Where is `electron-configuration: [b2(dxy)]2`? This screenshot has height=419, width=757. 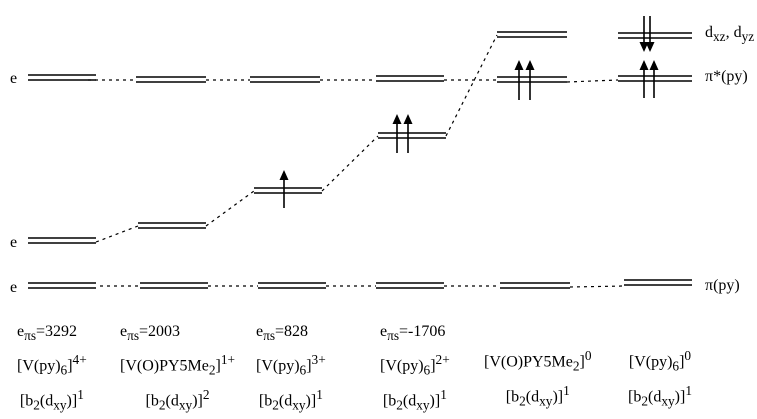 electron-configuration: [b2(dxy)]2 is located at coordinates (177, 399).